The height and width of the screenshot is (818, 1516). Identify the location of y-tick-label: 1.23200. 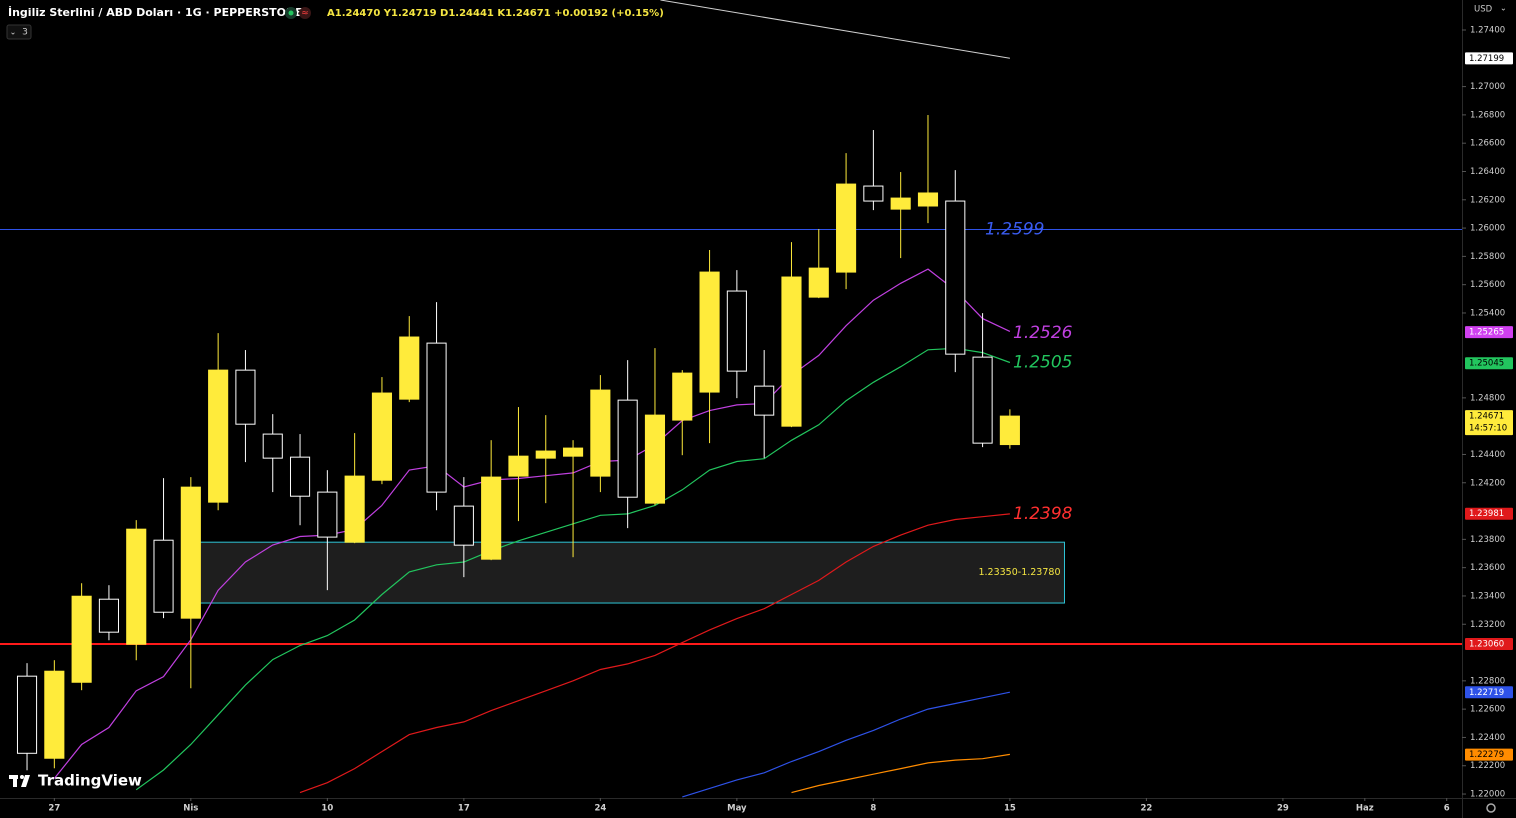
(1487, 625).